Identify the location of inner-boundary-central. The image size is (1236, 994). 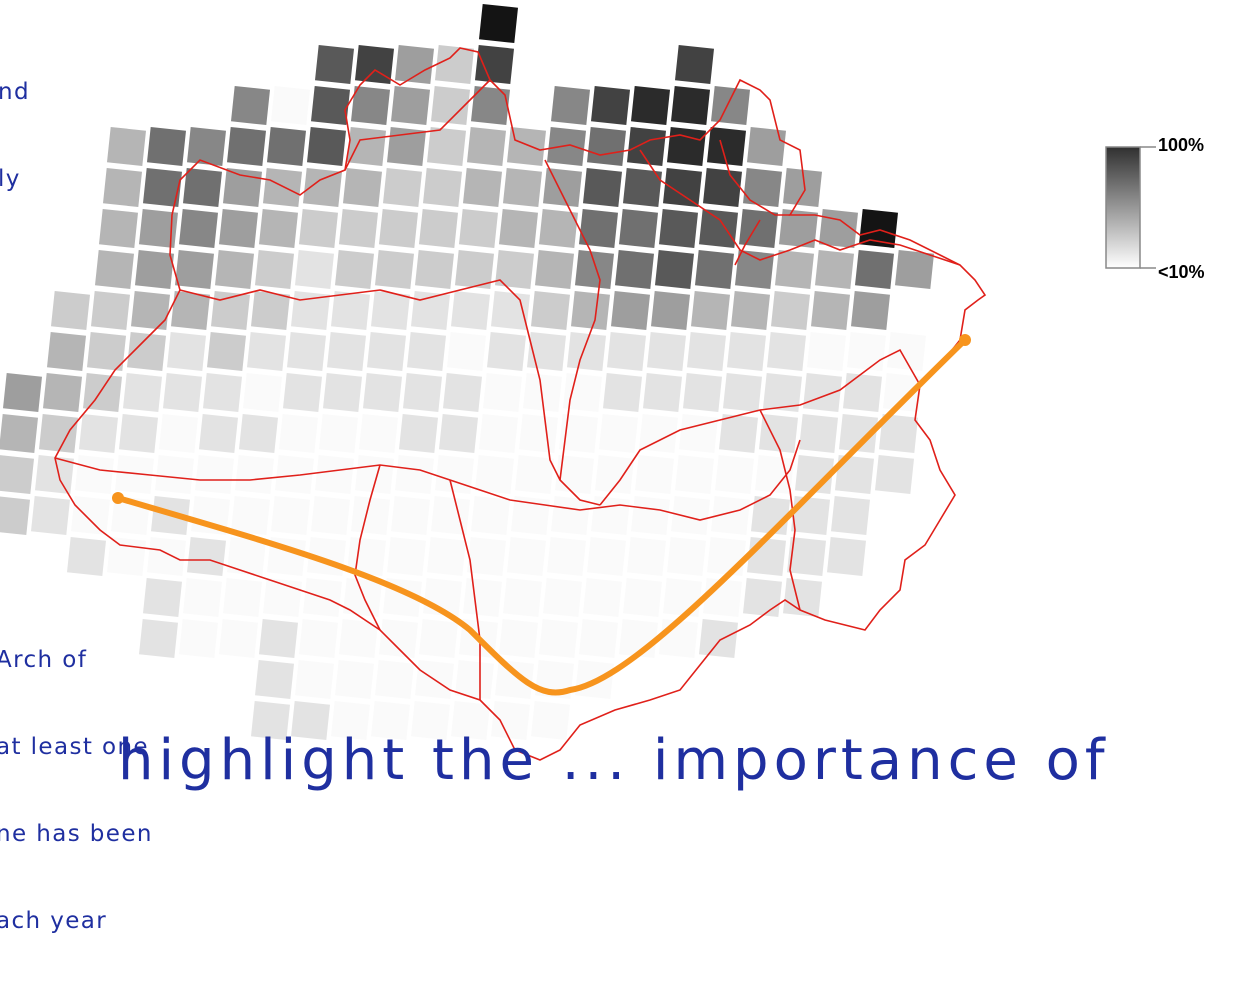
(572, 320).